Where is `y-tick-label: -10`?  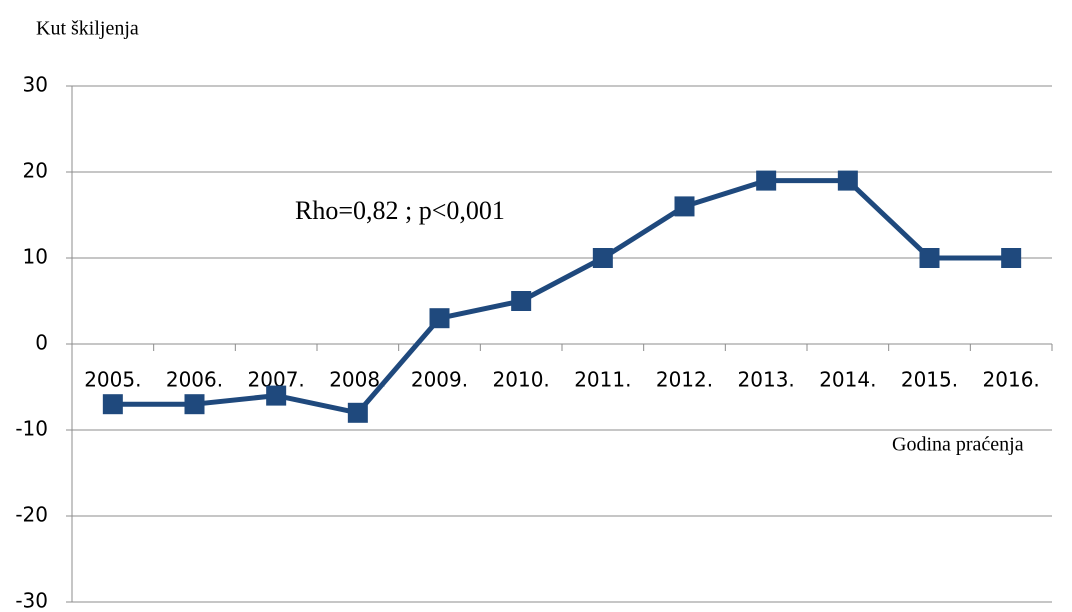
y-tick-label: -10 is located at coordinates (31, 429).